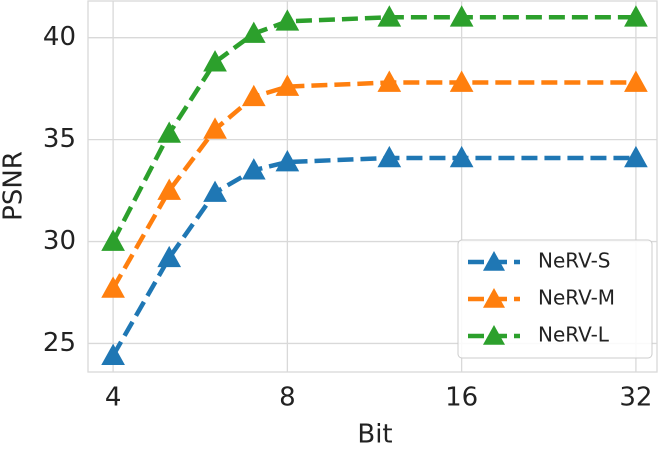 The width and height of the screenshot is (662, 452). I want to click on x-tick-label: 8, so click(287, 398).